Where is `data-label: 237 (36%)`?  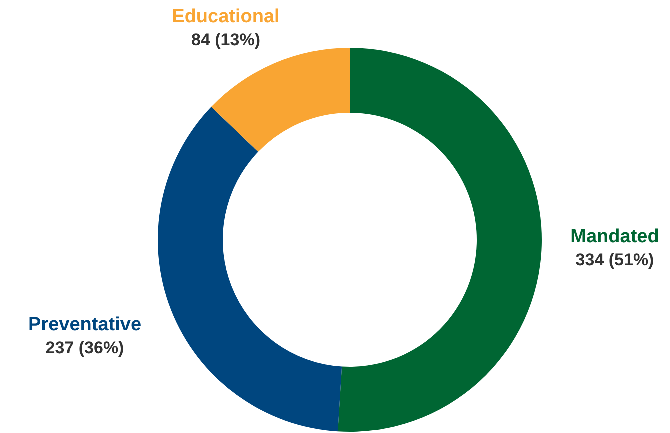 data-label: 237 (36%) is located at coordinates (85, 348).